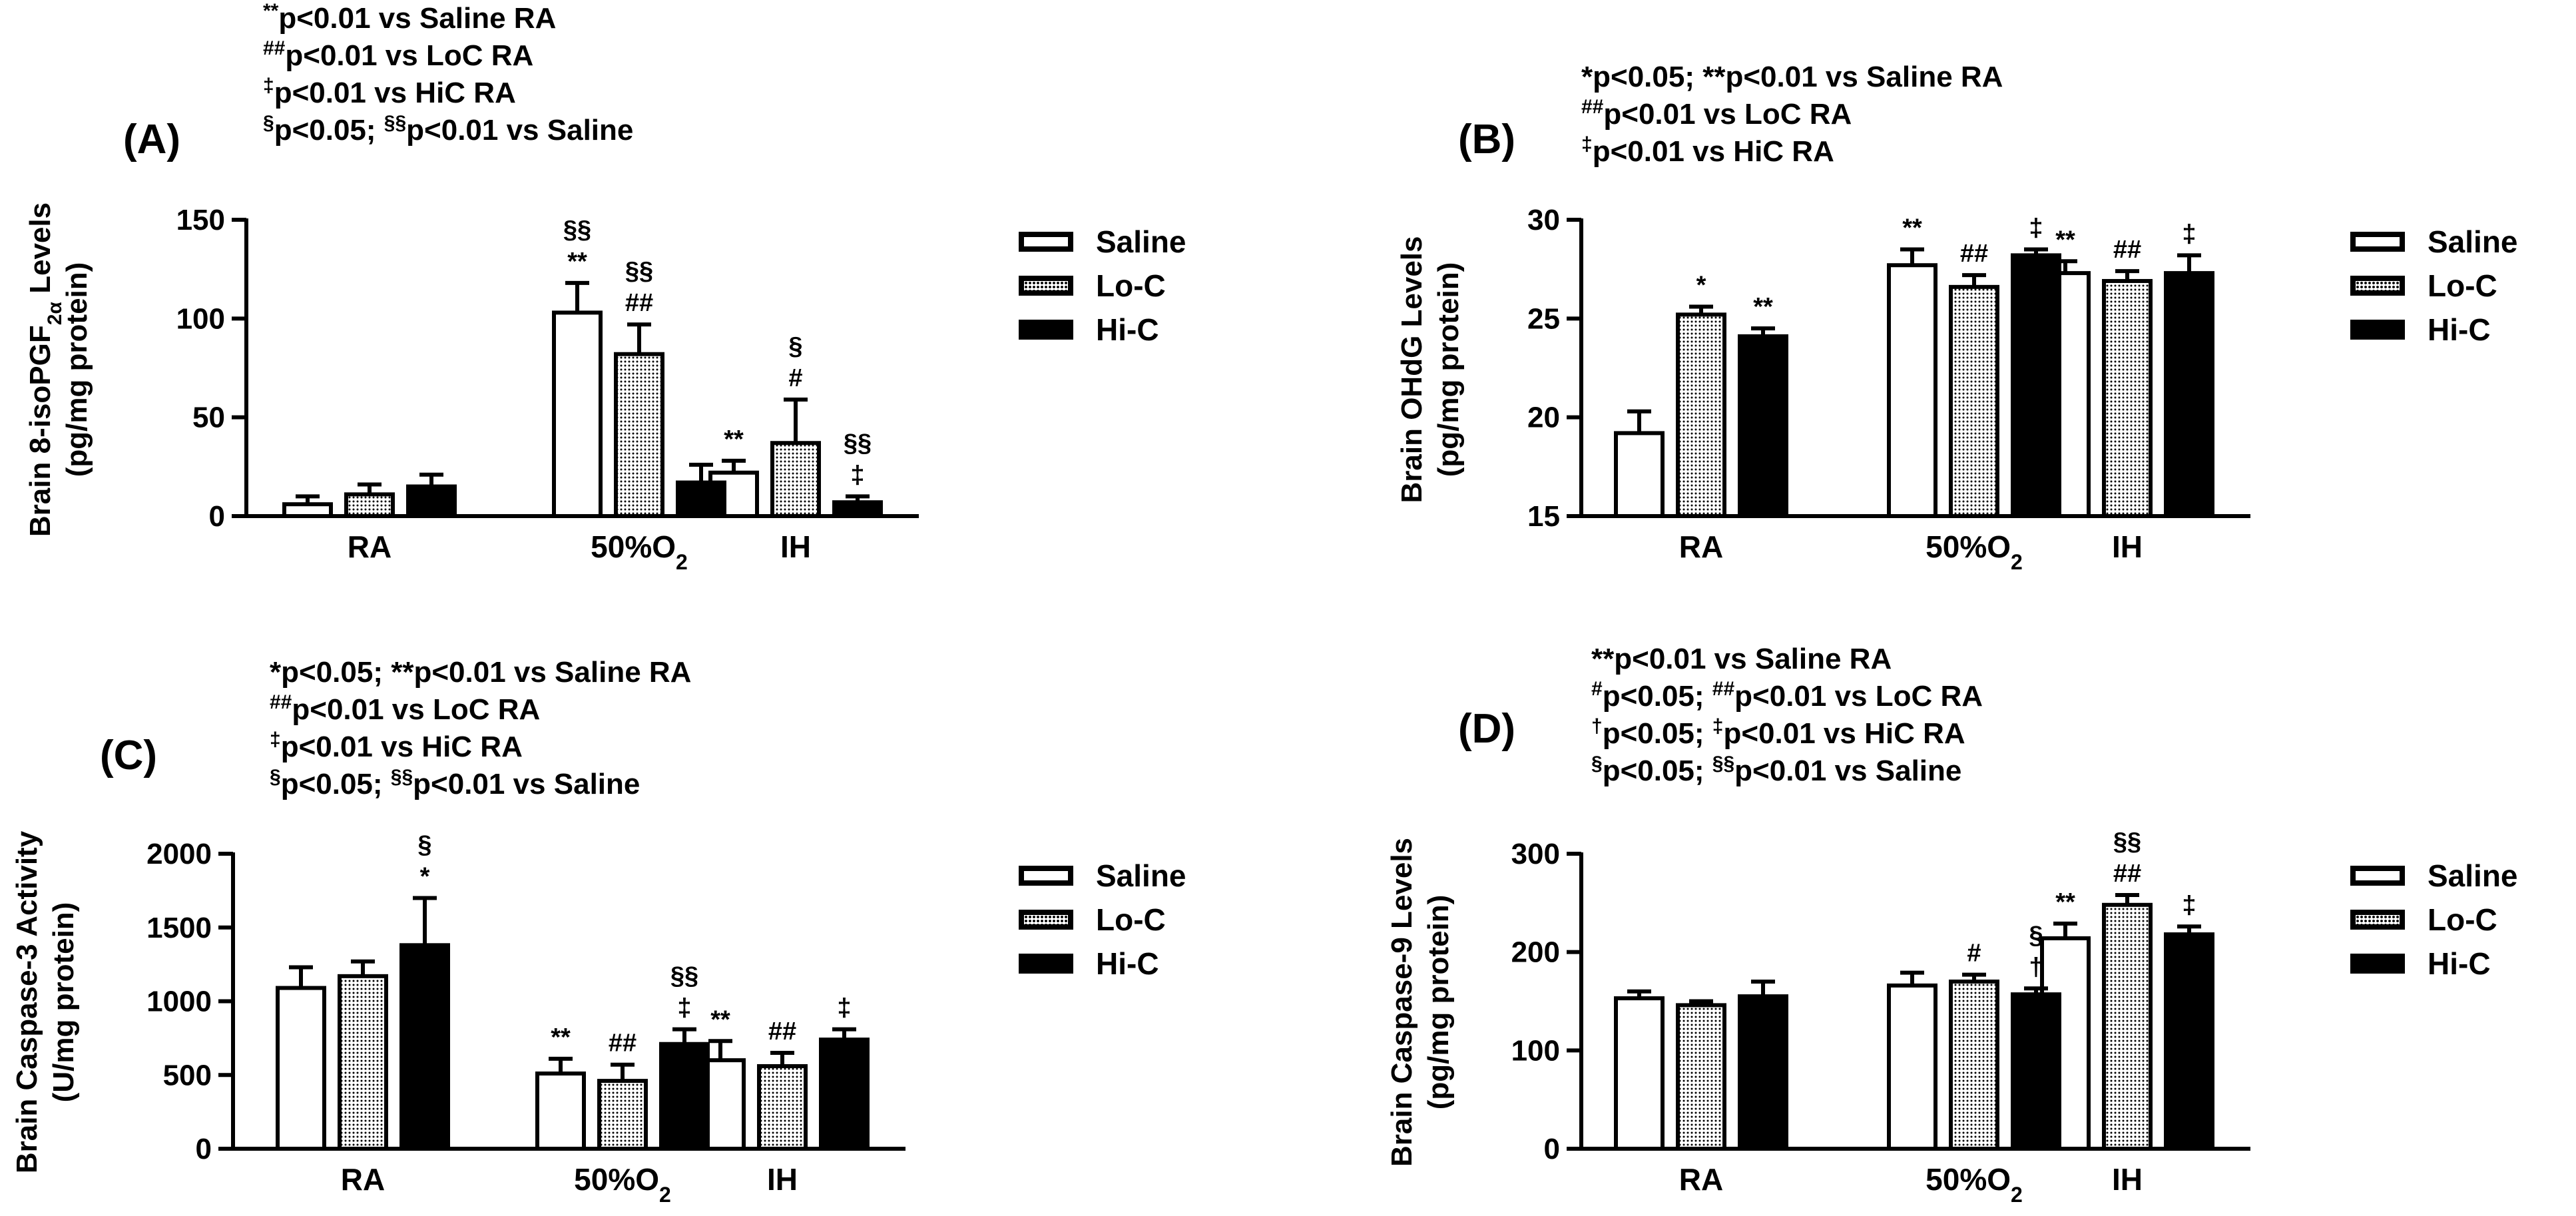 The width and height of the screenshot is (2576, 1216). I want to click on y-tick-label: 25, so click(1544, 318).